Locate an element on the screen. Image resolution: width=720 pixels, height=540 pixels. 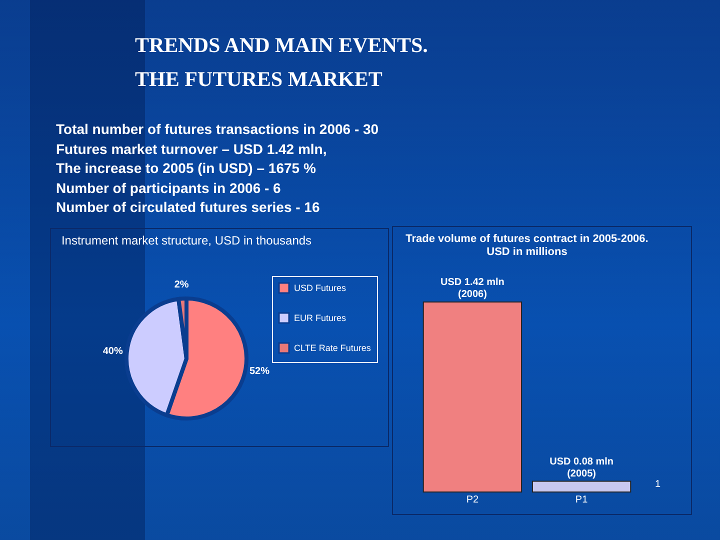
data-label: 40% is located at coordinates (112, 352).